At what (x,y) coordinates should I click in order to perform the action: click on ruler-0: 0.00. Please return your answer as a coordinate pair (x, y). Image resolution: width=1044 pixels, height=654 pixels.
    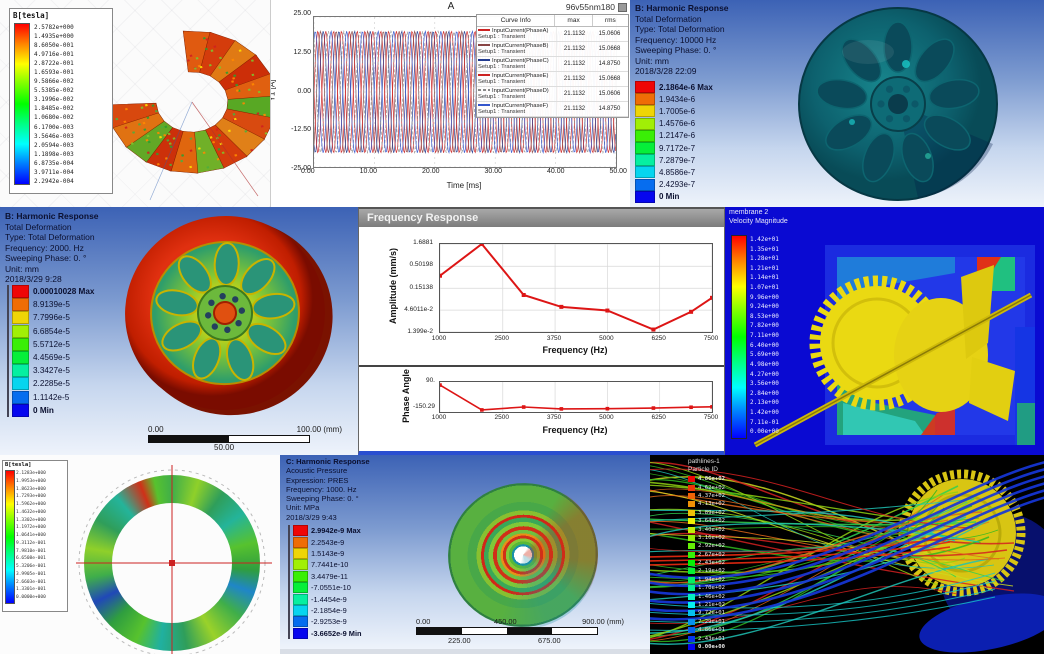
    Looking at the image, I should click on (423, 621).